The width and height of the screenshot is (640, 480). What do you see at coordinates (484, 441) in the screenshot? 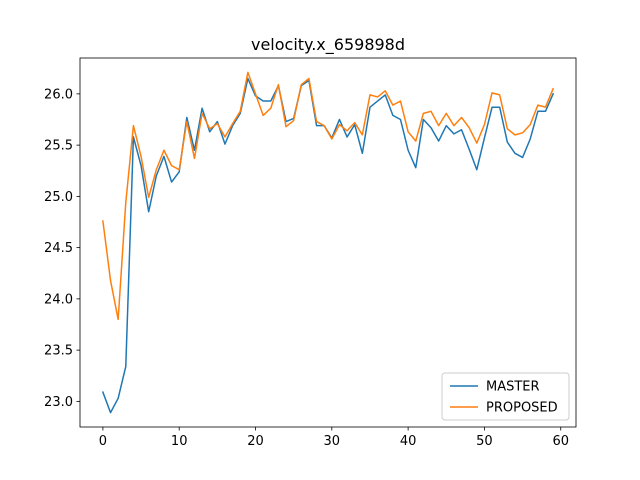
I see `x-tick-label: 50` at bounding box center [484, 441].